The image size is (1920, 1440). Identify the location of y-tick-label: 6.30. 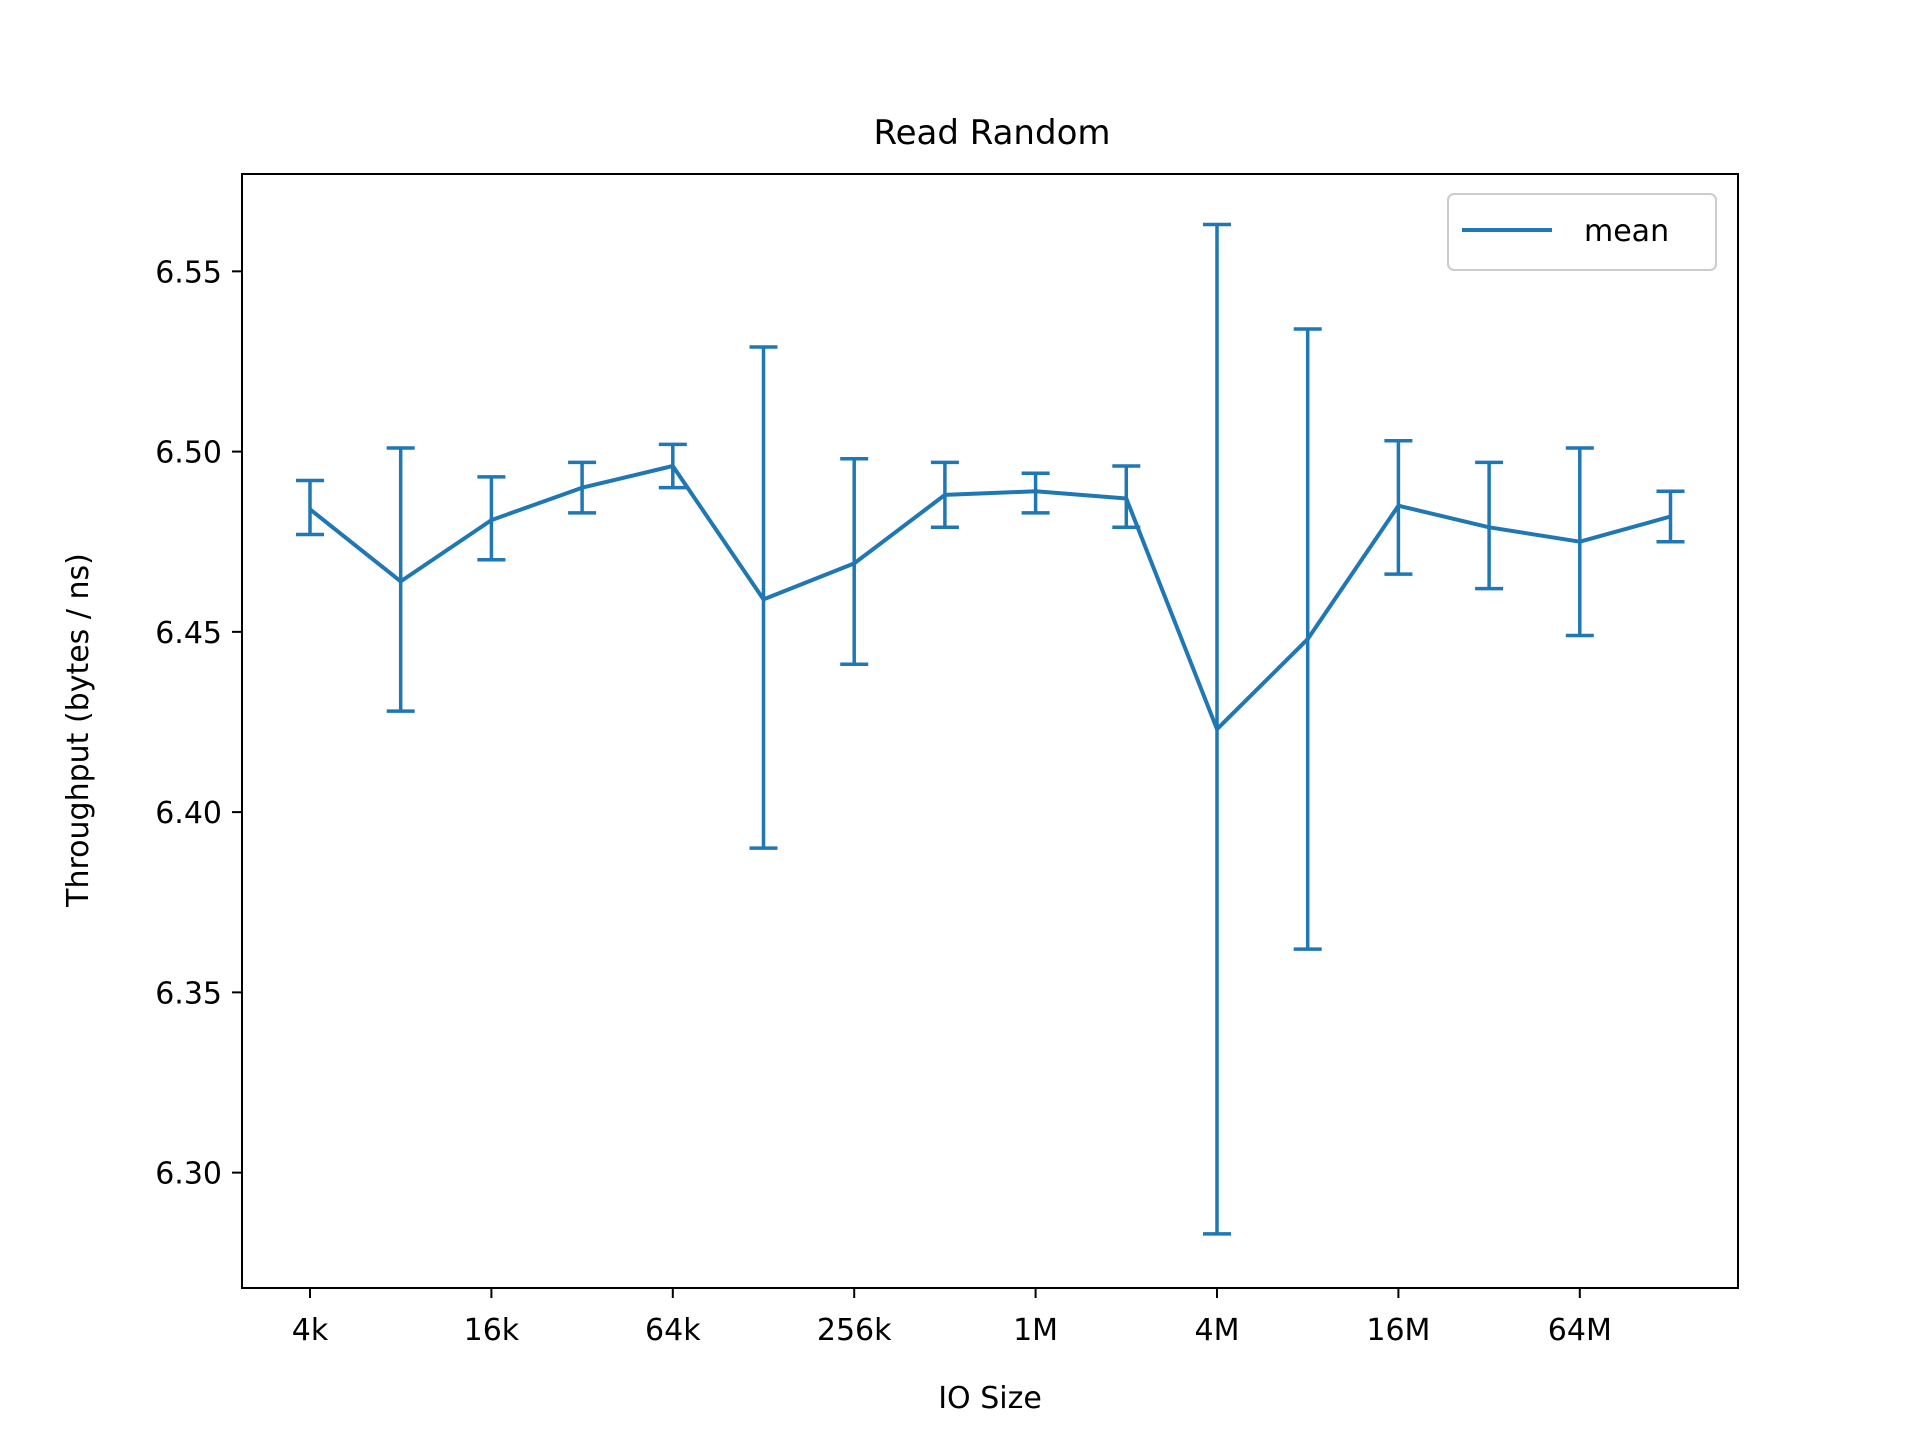
(188, 1174).